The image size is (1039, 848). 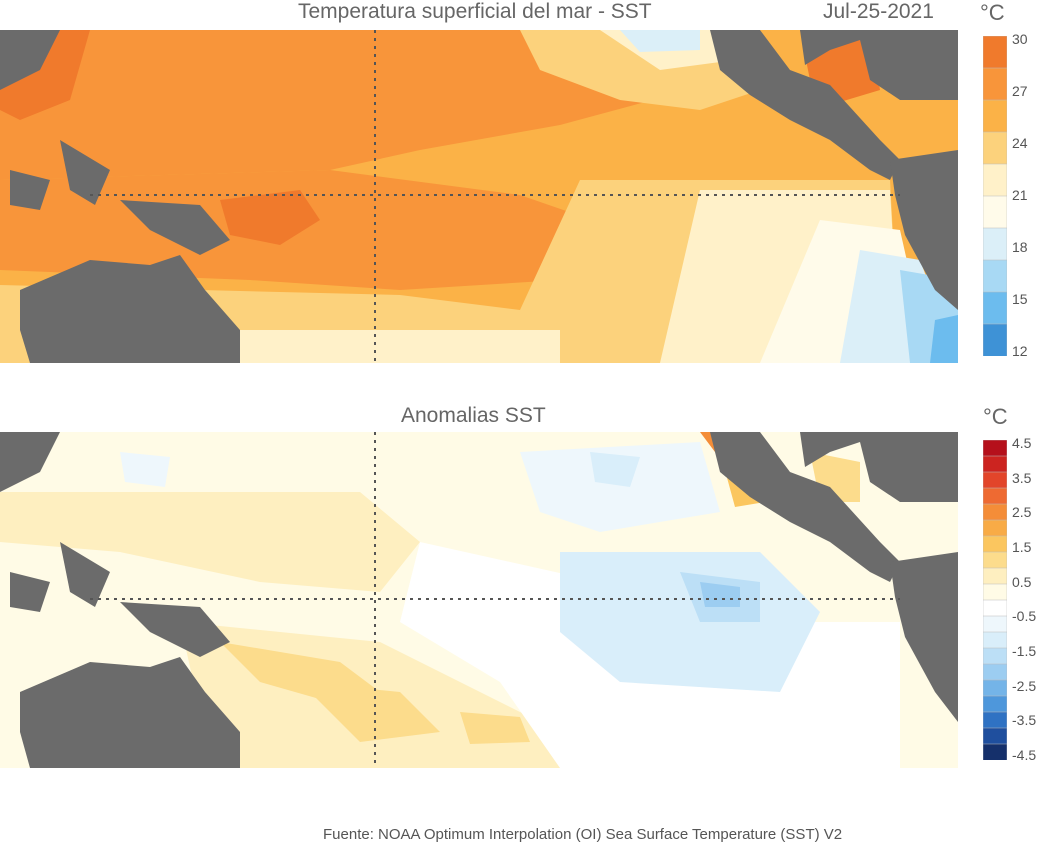 What do you see at coordinates (473, 415) in the screenshot?
I see `anomaly-title: Anomalias SST` at bounding box center [473, 415].